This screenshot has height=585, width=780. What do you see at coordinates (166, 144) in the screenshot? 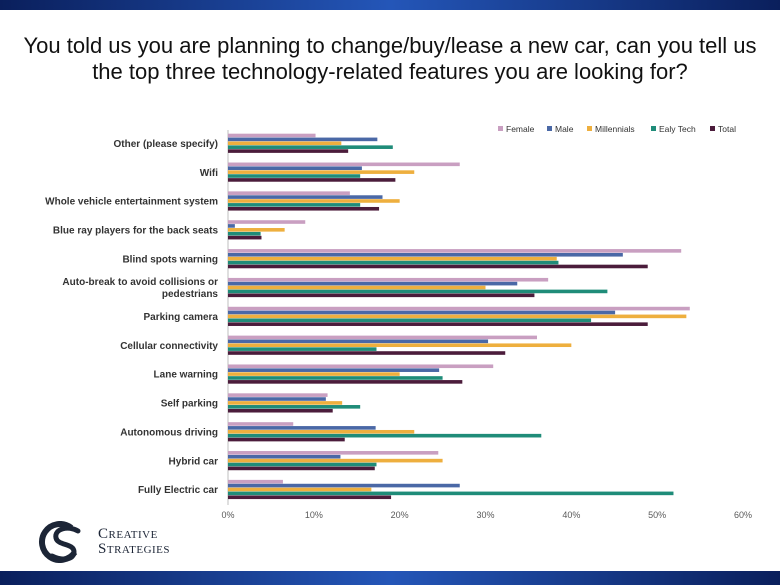
I see `category-label: Other (please specify)` at bounding box center [166, 144].